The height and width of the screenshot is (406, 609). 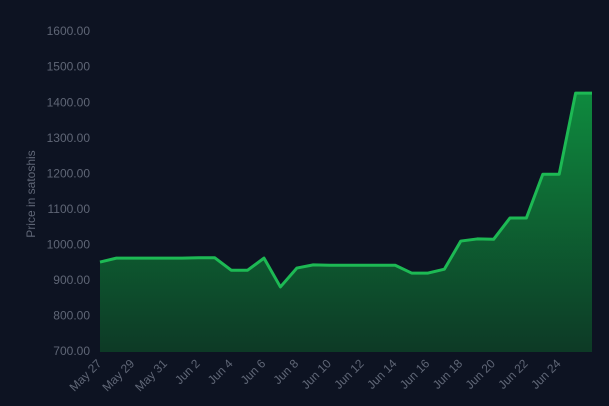 What do you see at coordinates (31, 193) in the screenshot?
I see `y-axis-title: Price in satoshis` at bounding box center [31, 193].